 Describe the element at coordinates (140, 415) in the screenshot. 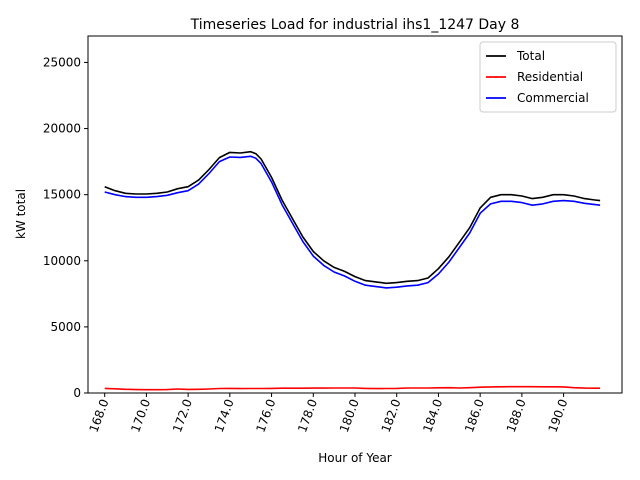

I see `x-tick-label: 170.0` at that location.